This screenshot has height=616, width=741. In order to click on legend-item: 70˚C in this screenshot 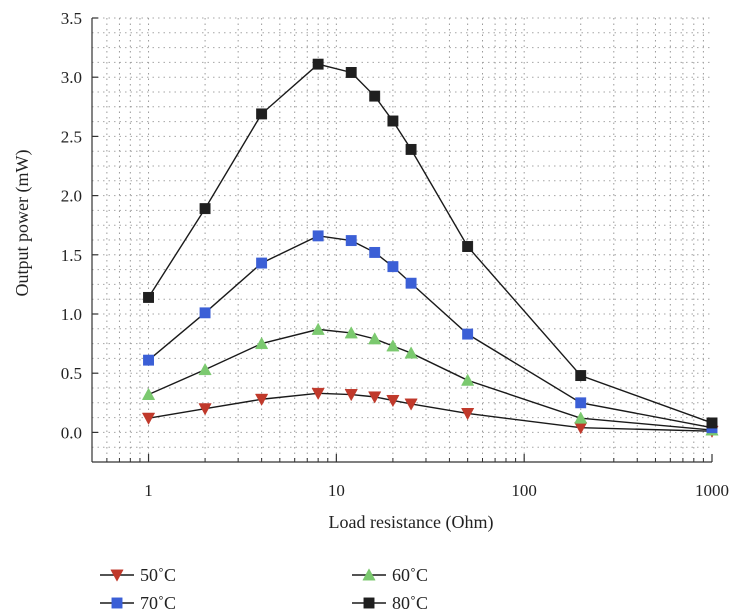, I will do `click(138, 603)`.